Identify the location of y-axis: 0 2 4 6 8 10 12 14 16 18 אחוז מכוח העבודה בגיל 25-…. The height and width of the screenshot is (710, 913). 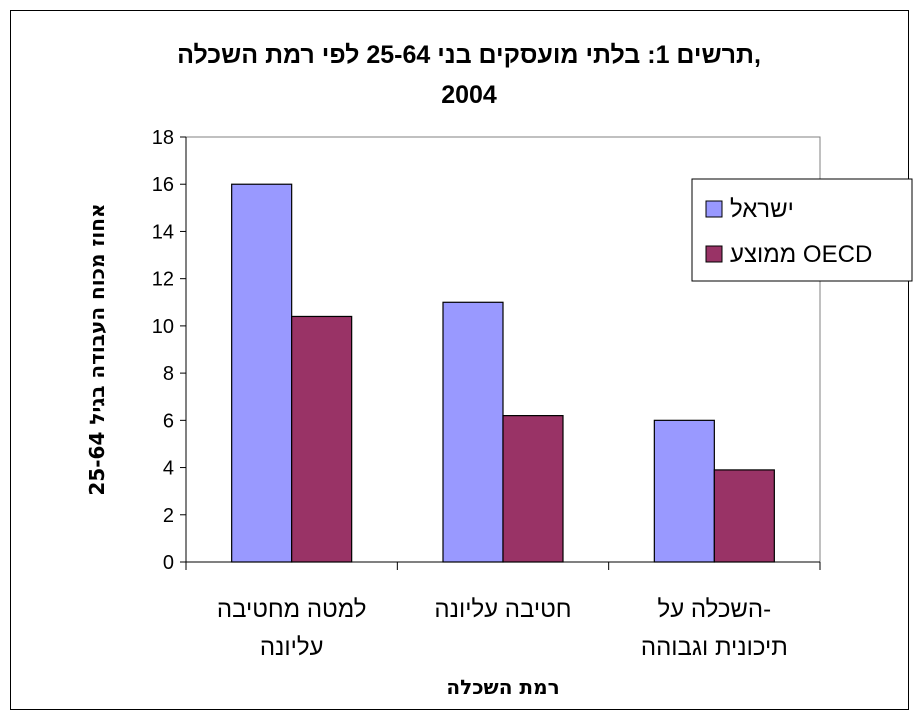
(136, 350).